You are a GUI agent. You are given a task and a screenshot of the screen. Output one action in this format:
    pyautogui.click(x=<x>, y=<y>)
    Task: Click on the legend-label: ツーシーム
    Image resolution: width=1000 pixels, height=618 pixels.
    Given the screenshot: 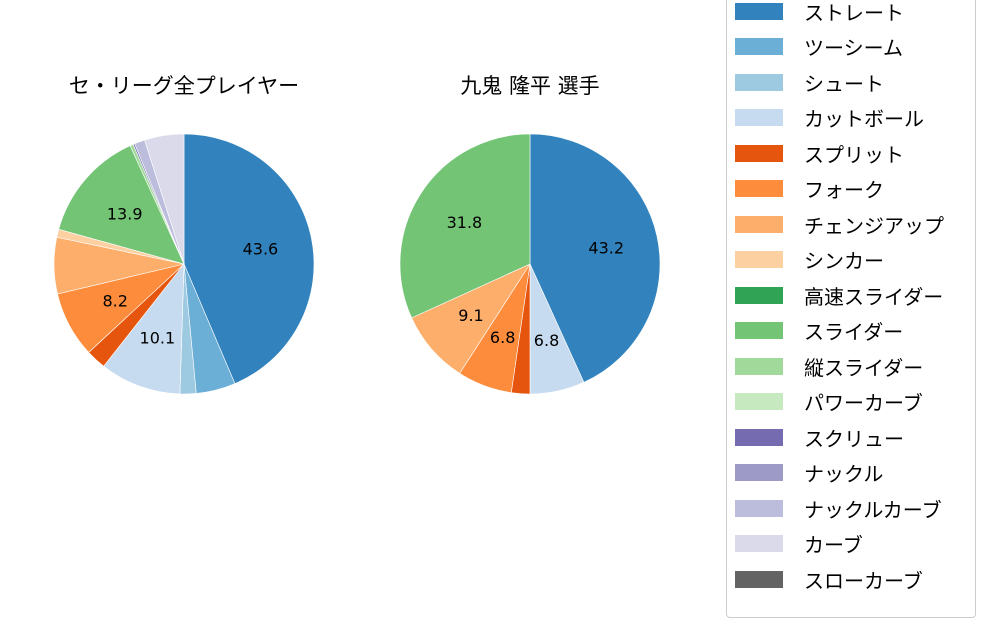 What is the action you would take?
    pyautogui.click(x=853, y=48)
    